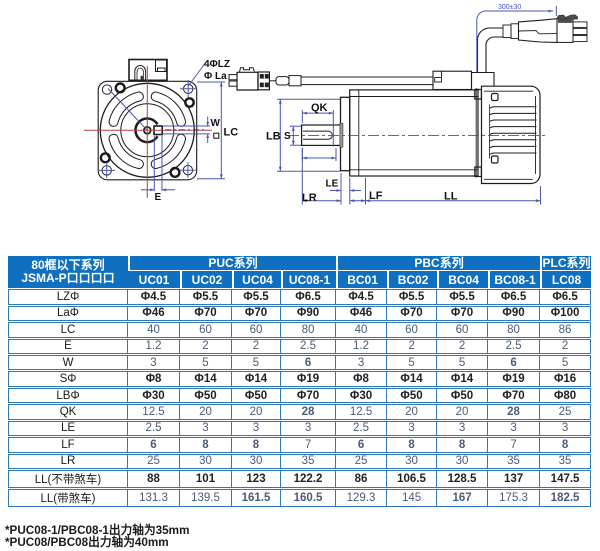  What do you see at coordinates (319, 108) in the screenshot?
I see `svg-text: QK` at bounding box center [319, 108].